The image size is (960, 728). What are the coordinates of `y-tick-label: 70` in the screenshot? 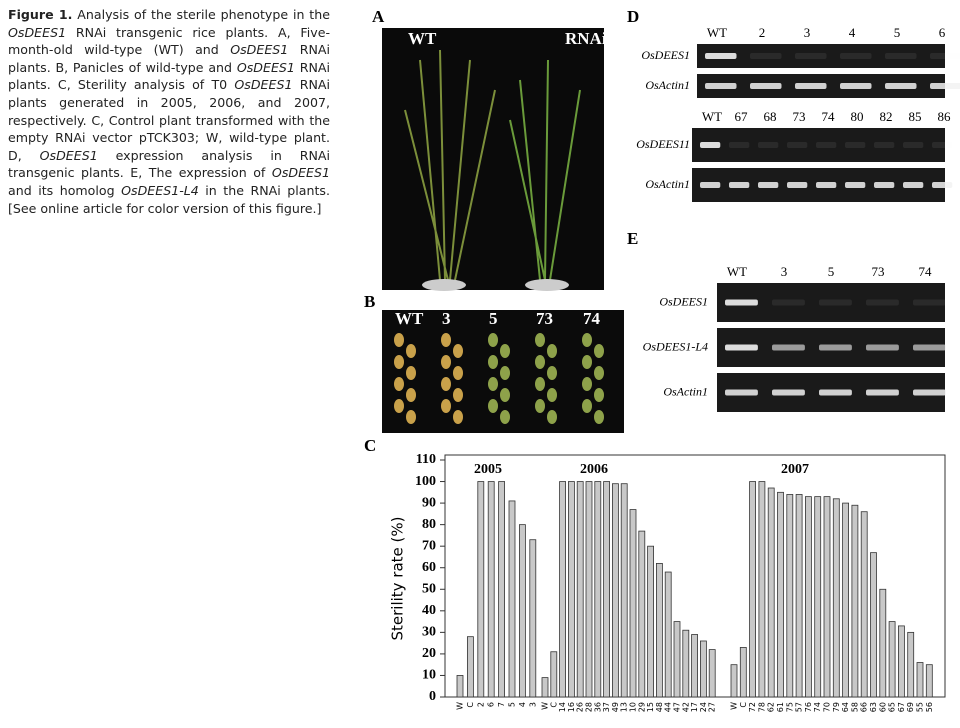 It's located at (429, 545).